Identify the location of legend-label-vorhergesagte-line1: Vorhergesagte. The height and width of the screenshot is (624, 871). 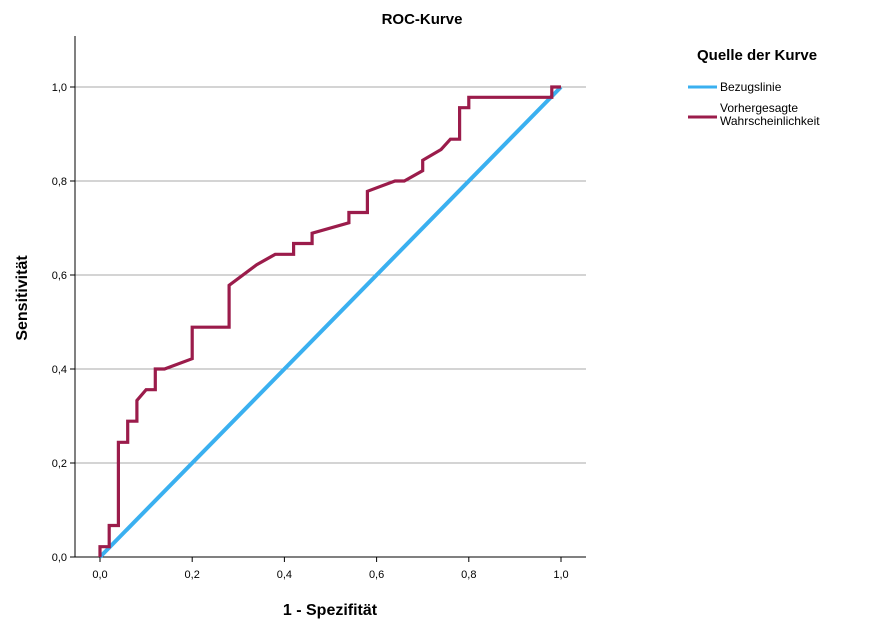
(759, 108).